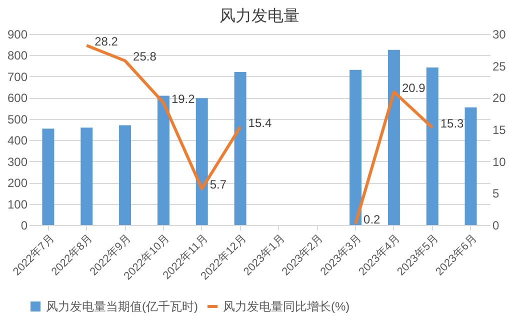 This screenshot has width=512, height=319. I want to click on data-label: 15.4, so click(260, 123).